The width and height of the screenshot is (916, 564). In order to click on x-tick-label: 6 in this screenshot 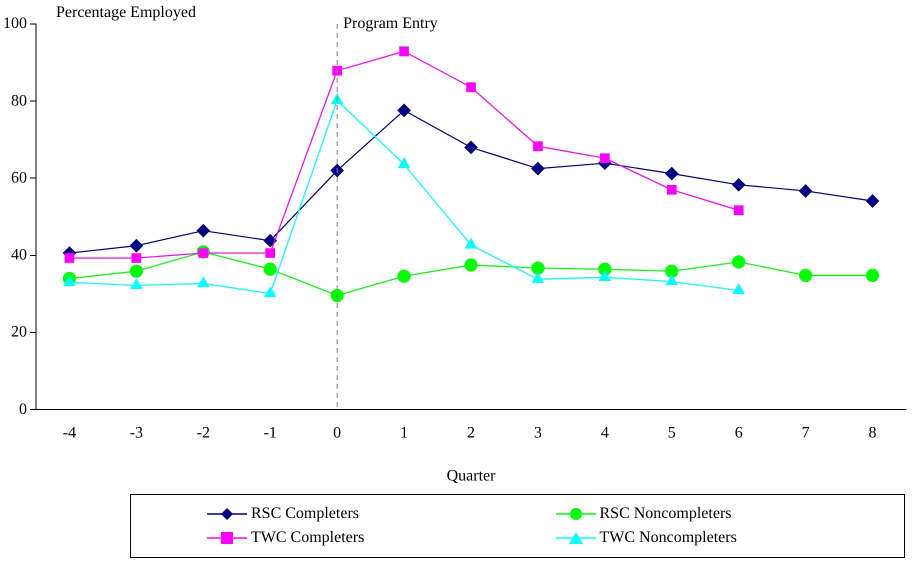, I will do `click(738, 433)`.